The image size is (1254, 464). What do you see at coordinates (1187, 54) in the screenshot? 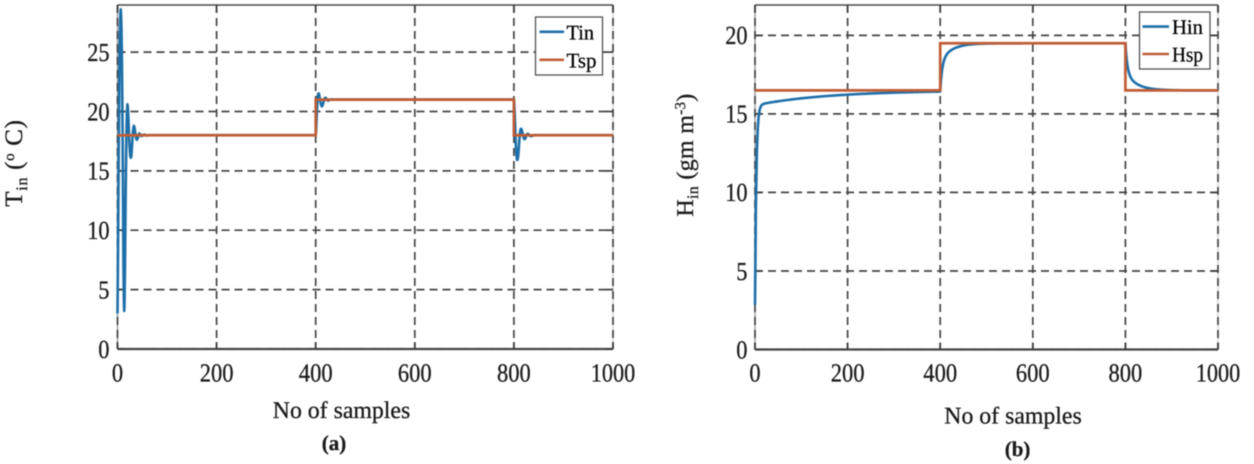
I see `svg-text: Hsp` at bounding box center [1187, 54].